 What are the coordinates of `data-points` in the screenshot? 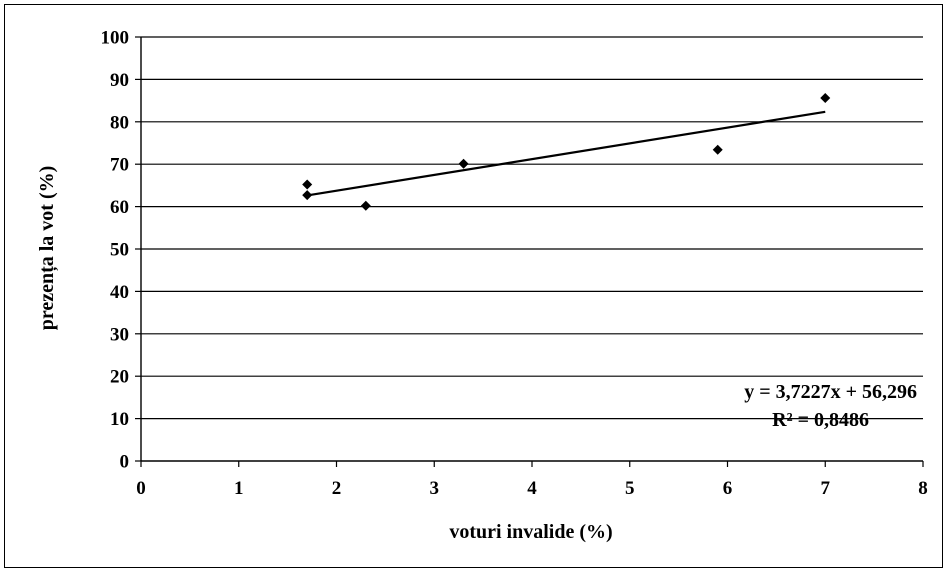 It's located at (566, 152).